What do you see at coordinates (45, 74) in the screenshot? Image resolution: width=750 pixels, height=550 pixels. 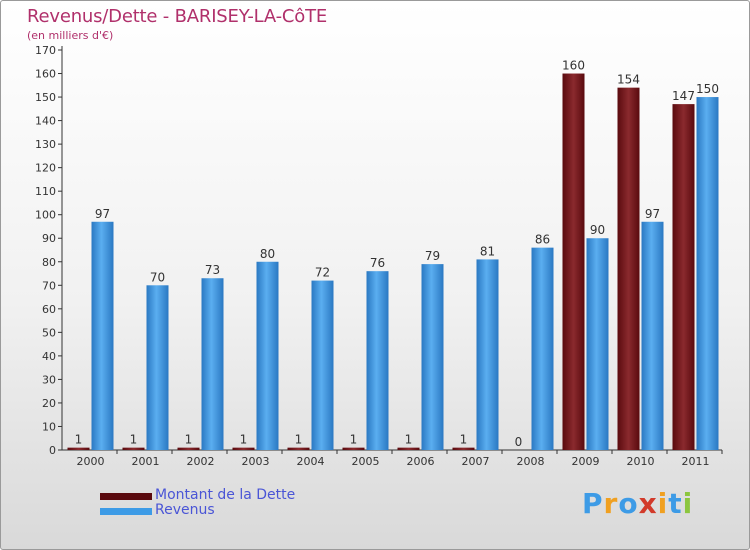 I see `y-tick-label: 160` at bounding box center [45, 74].